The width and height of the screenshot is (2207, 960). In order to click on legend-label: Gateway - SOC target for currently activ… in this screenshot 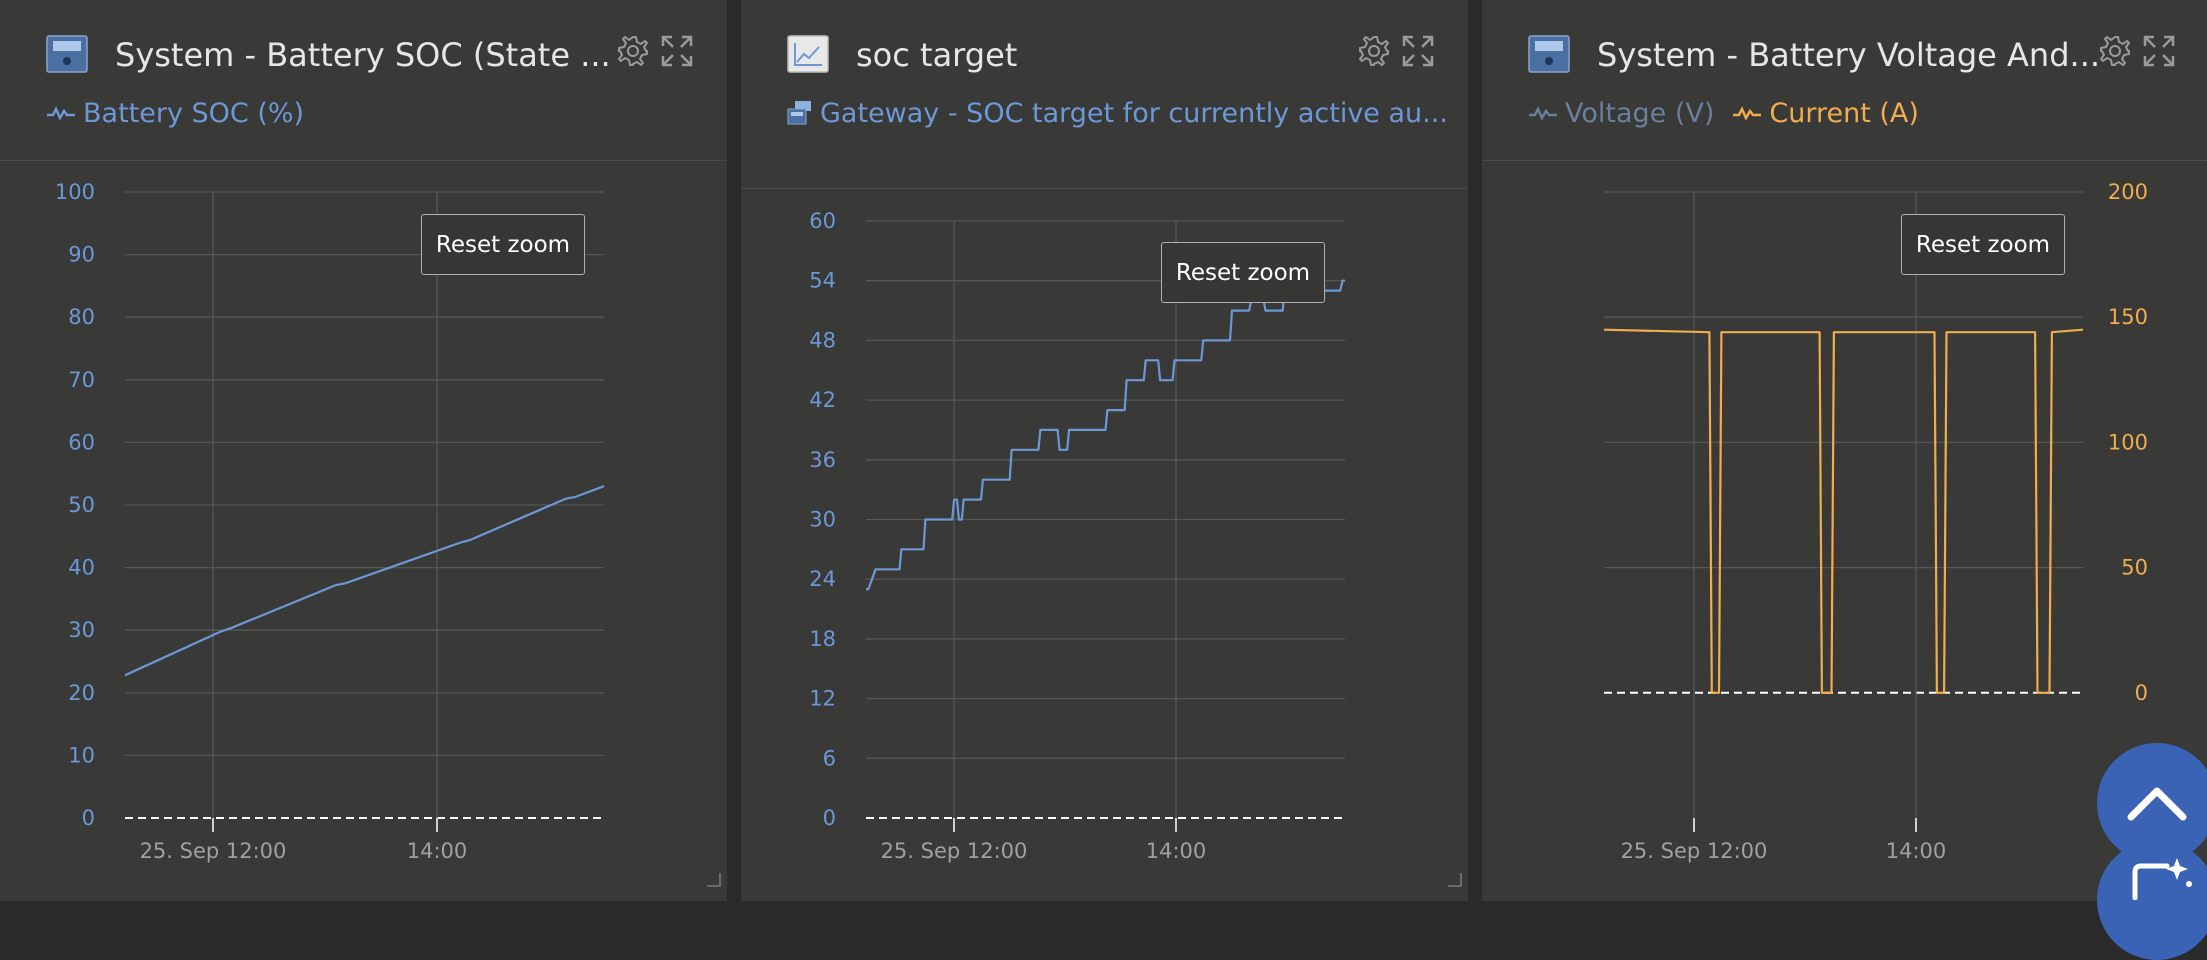, I will do `click(1134, 113)`.